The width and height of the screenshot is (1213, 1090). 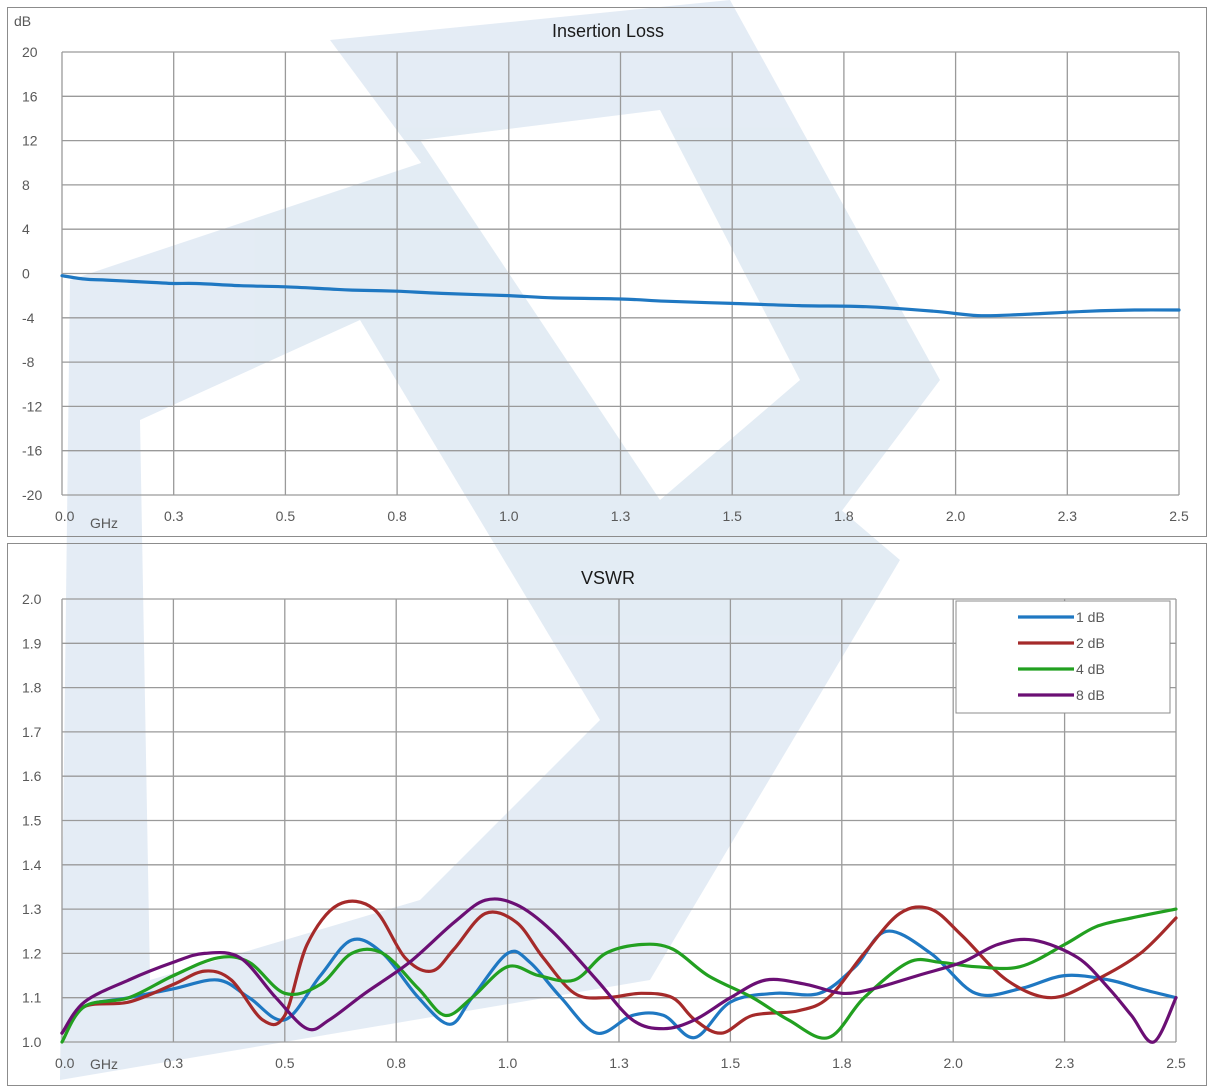 I want to click on y-tick-label: 1.1, so click(x=32, y=998).